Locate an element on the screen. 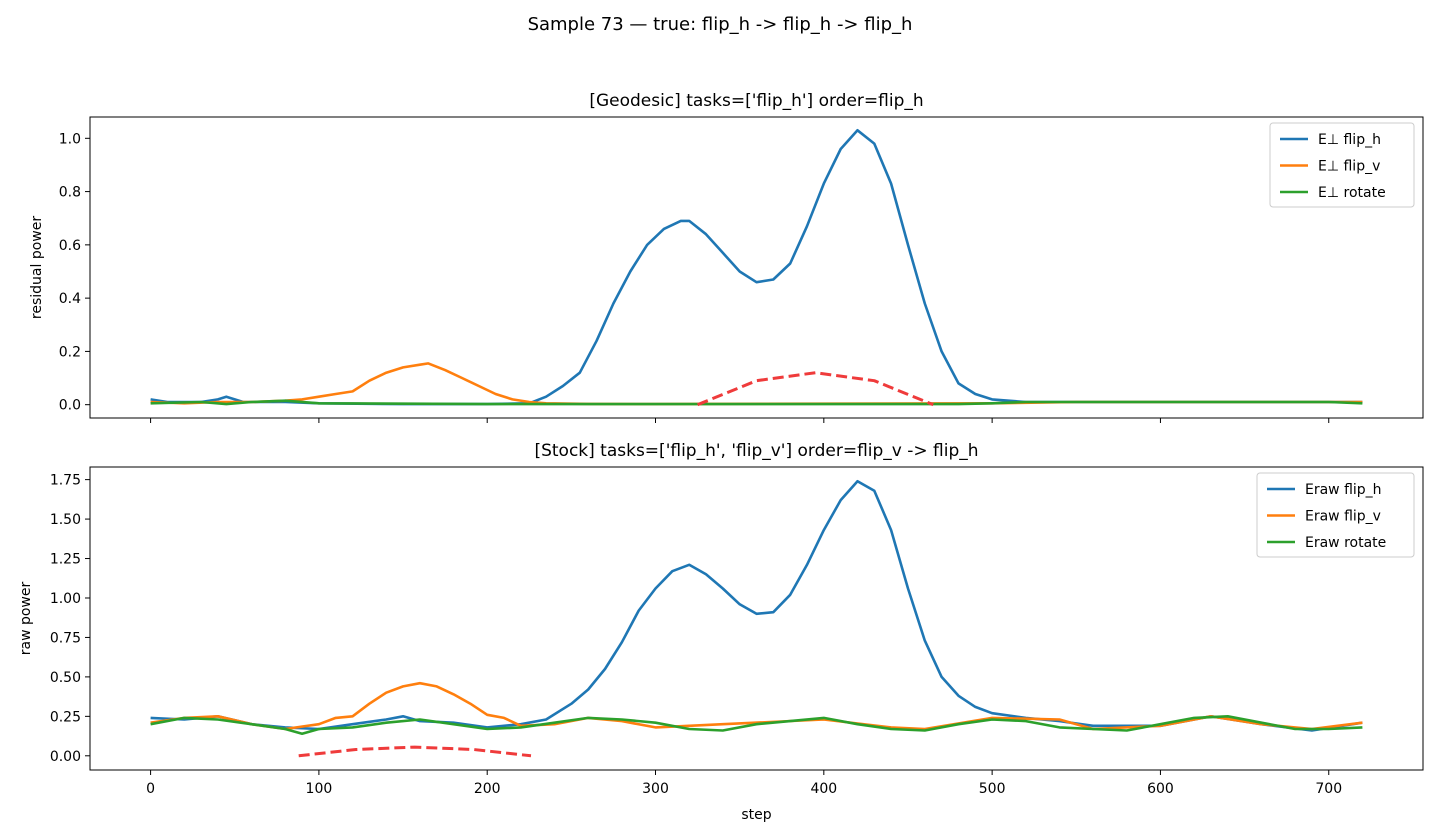  x-tick-label: 400 is located at coordinates (823, 789).